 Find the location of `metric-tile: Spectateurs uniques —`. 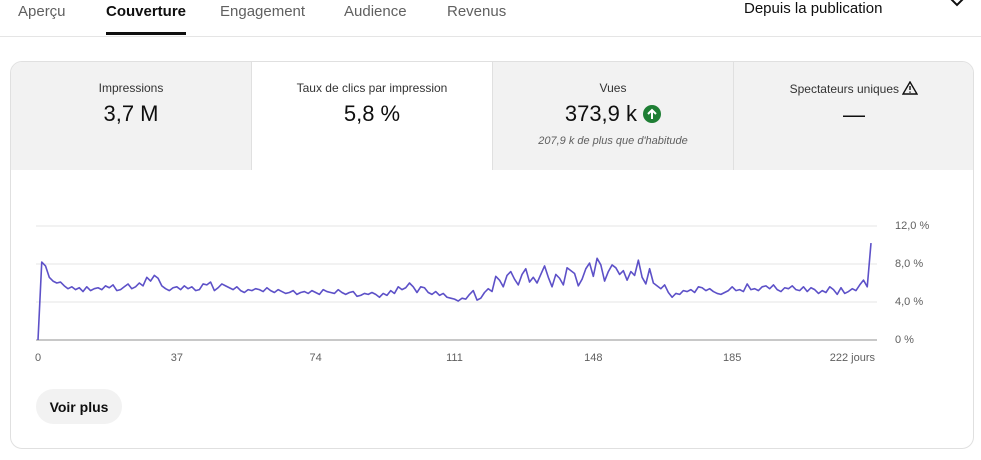

metric-tile: Spectateurs uniques — is located at coordinates (853, 116).